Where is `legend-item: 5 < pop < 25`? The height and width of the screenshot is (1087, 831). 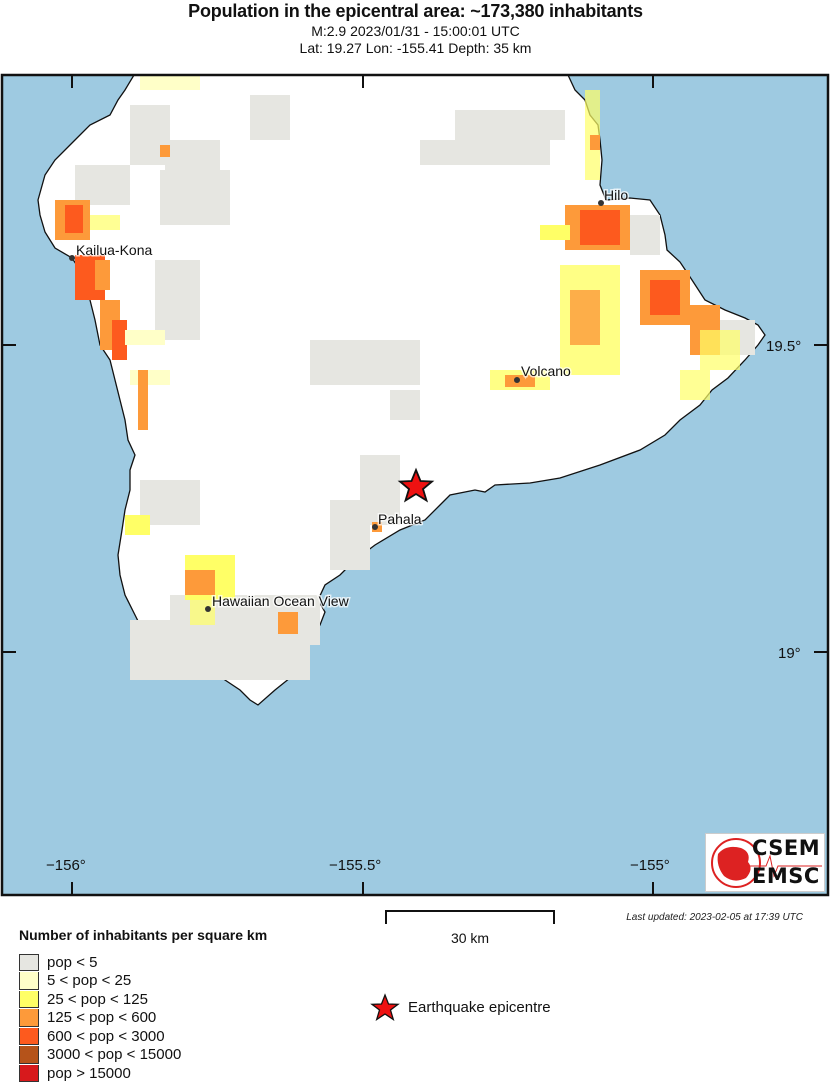
legend-item: 5 < pop < 25 is located at coordinates (100, 981).